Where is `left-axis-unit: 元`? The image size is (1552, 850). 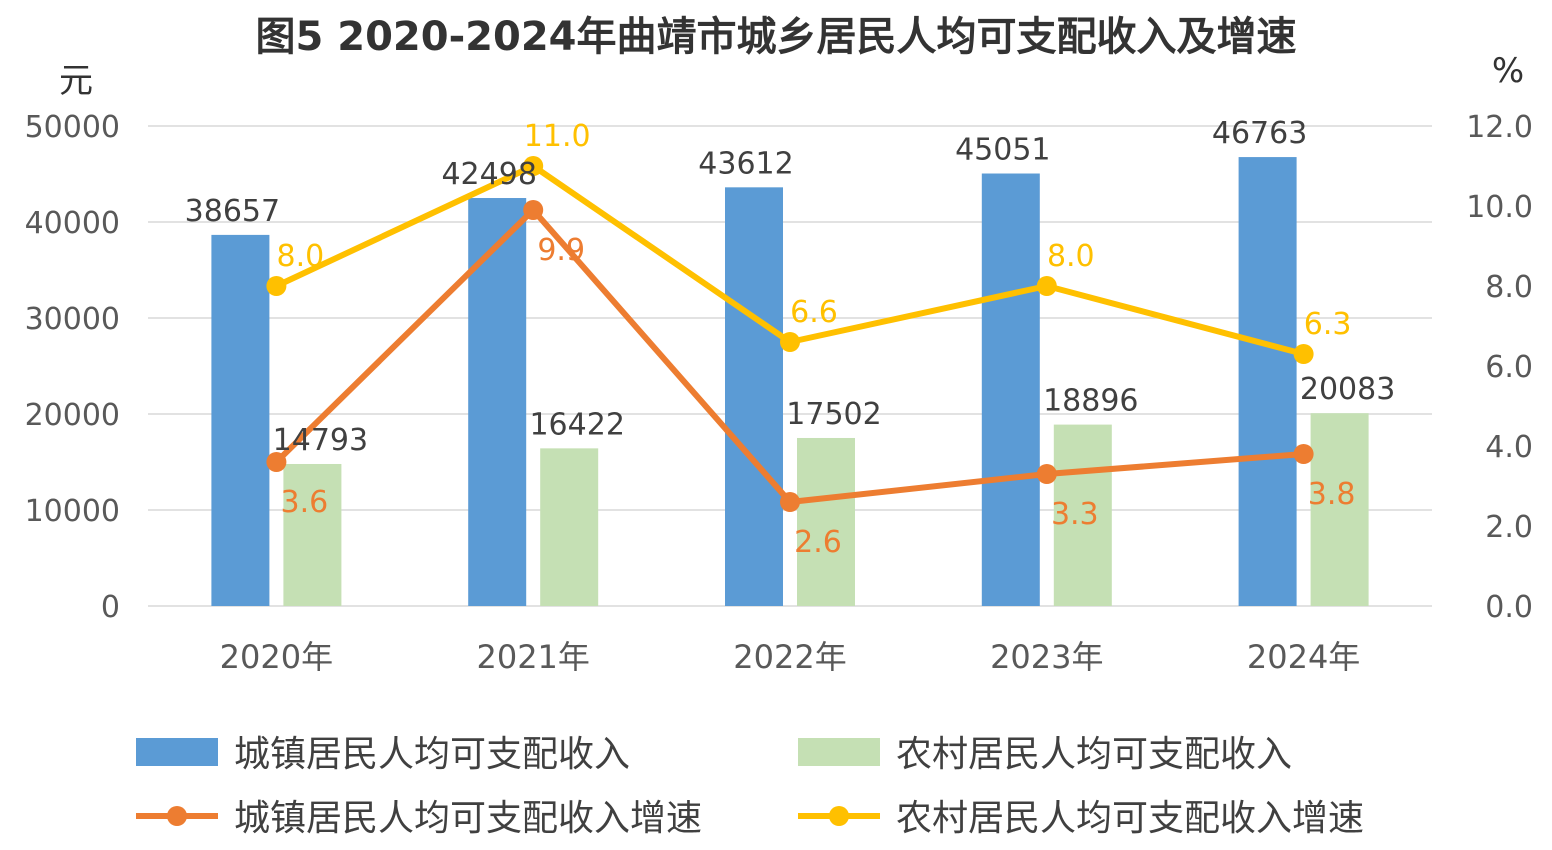 left-axis-unit: 元 is located at coordinates (76, 81).